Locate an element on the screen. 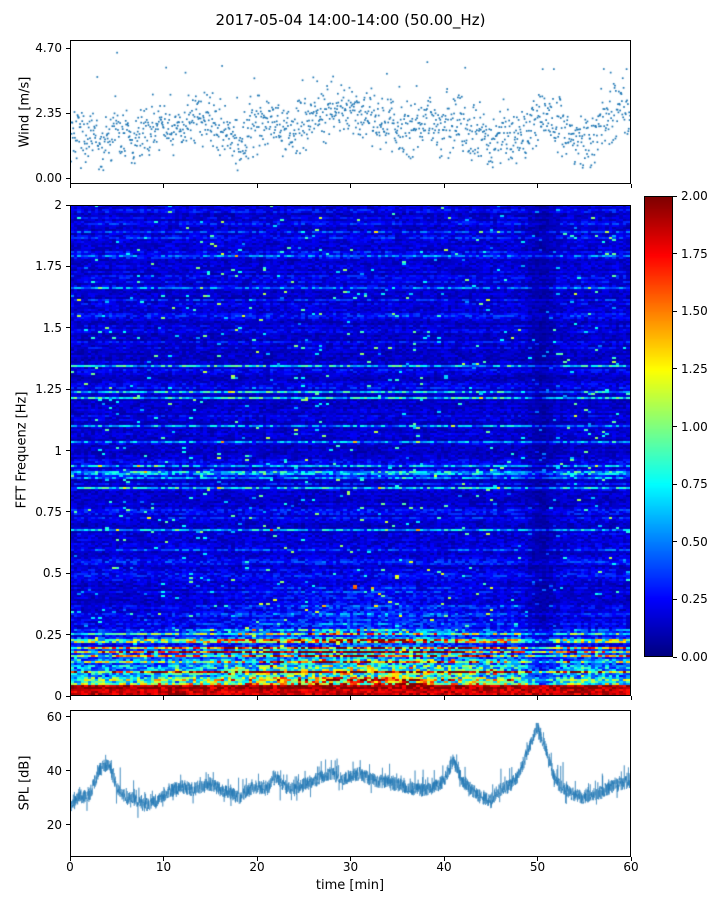 The width and height of the screenshot is (720, 900). spectrogram-ytick-label: 1.25 is located at coordinates (48, 389).